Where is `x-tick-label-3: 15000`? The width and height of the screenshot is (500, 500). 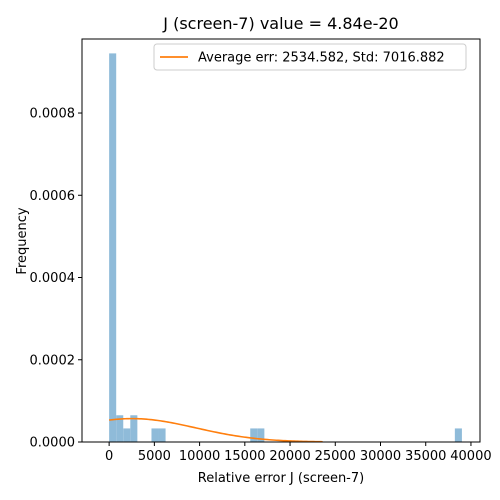
x-tick-label-3: 15000 is located at coordinates (244, 456).